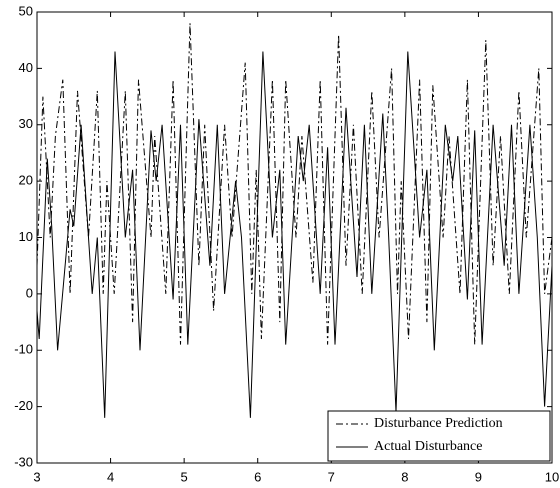  What do you see at coordinates (184, 476) in the screenshot?
I see `x-tick-label: 5` at bounding box center [184, 476].